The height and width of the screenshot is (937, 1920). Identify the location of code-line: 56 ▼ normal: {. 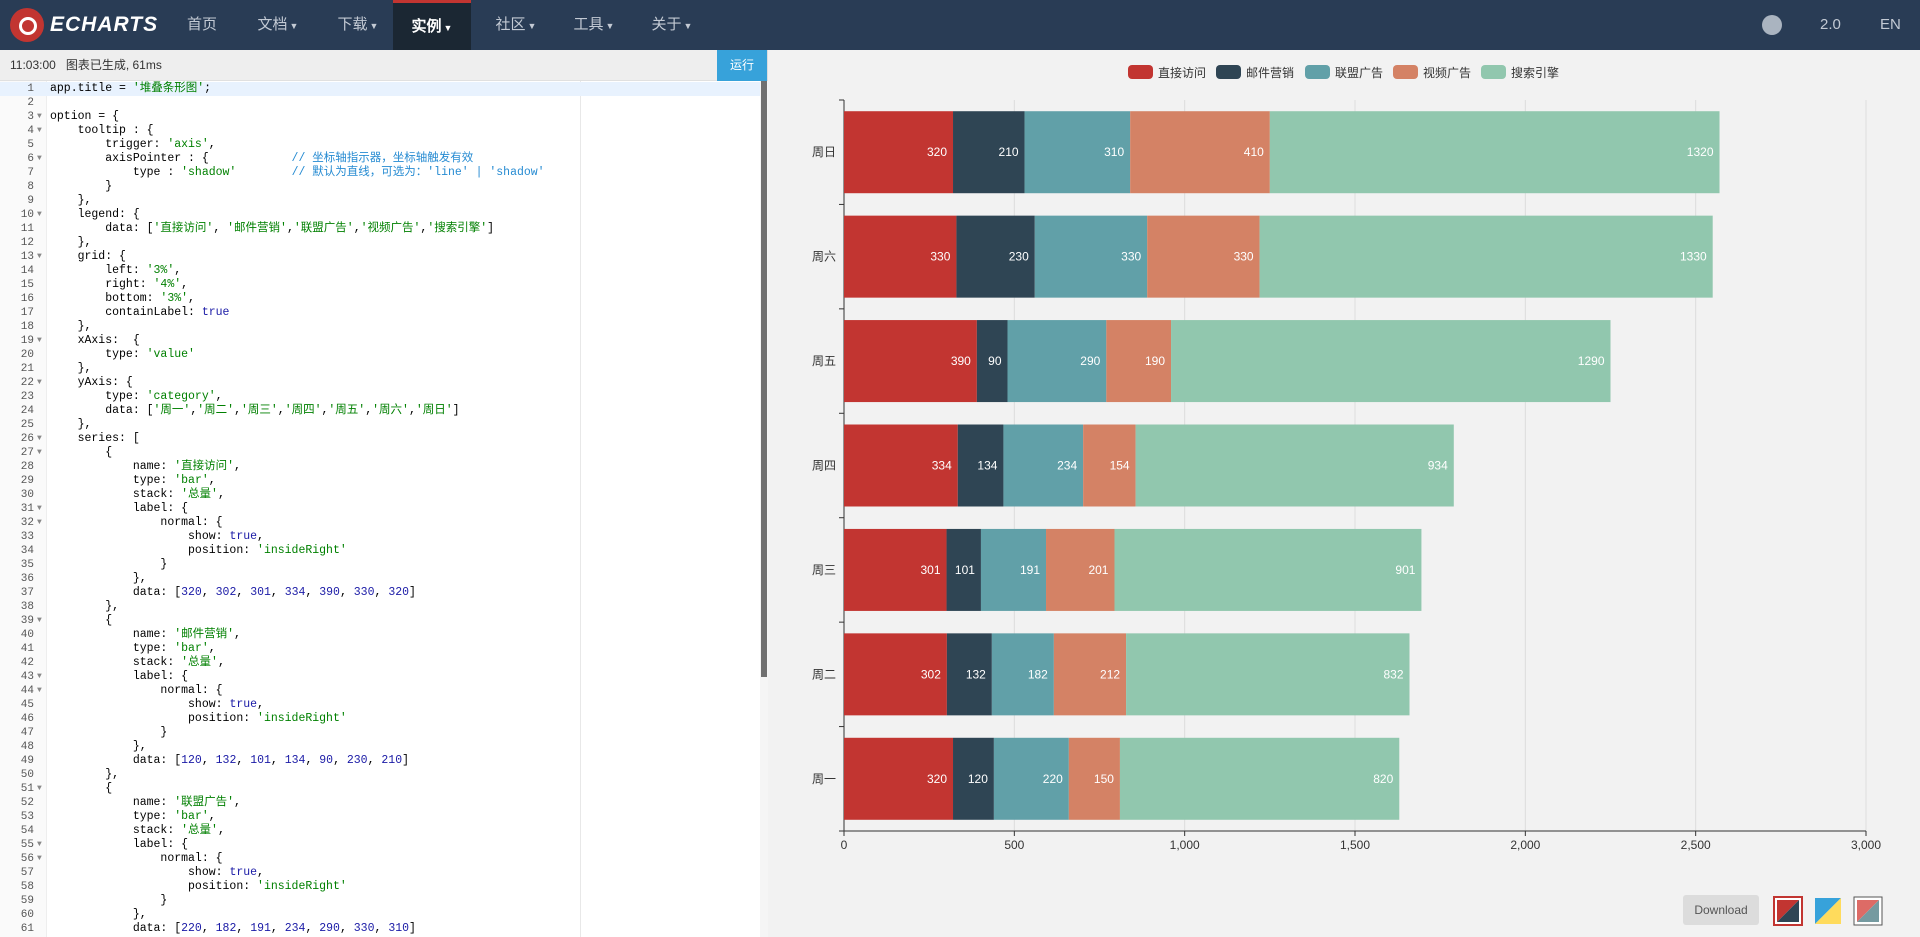
(380, 859).